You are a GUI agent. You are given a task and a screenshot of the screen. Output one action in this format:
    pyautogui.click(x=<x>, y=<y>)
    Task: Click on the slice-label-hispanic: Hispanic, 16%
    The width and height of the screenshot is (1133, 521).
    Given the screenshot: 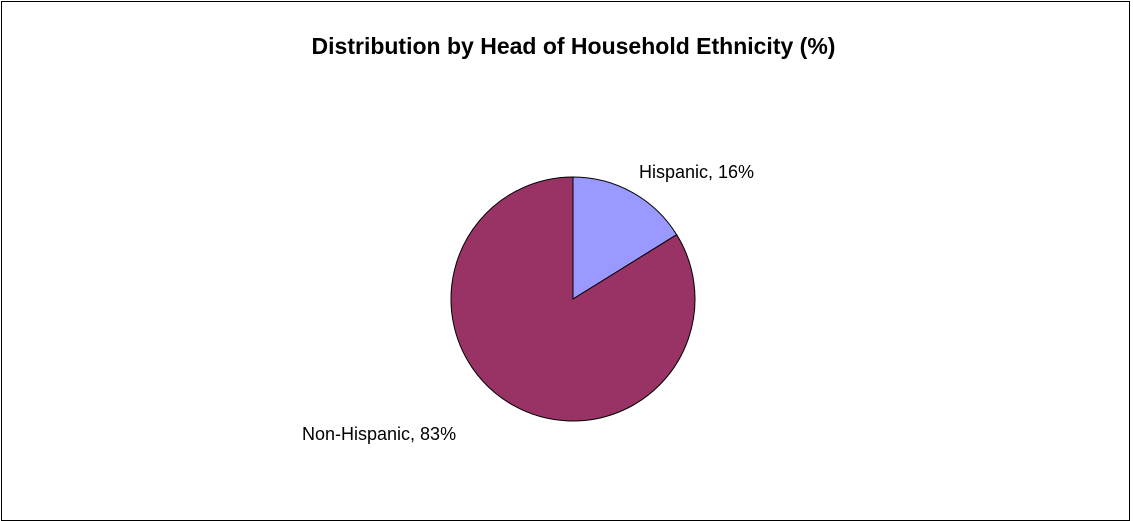 What is the action you would take?
    pyautogui.click(x=696, y=172)
    